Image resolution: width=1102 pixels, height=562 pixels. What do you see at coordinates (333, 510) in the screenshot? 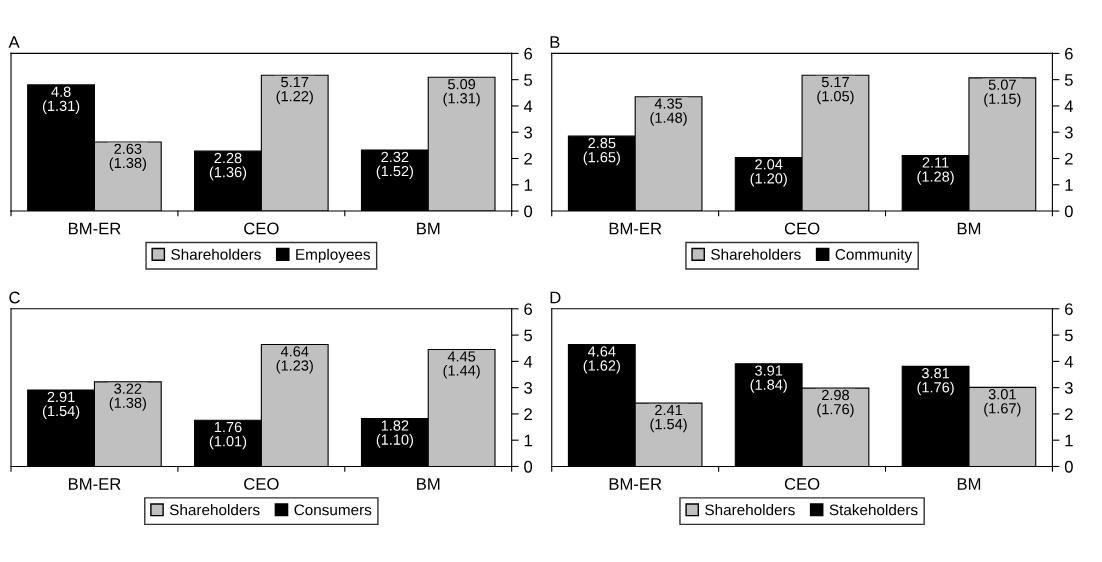
I see `legend-label: Consumers` at bounding box center [333, 510].